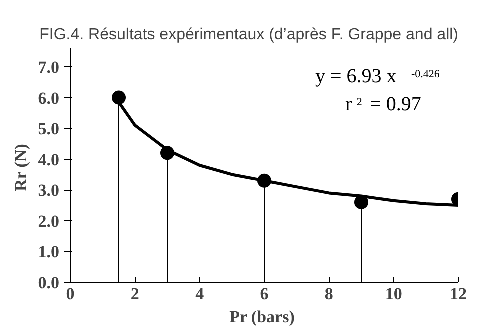 The image size is (500, 334). Describe the element at coordinates (49, 129) in the screenshot. I see `y-tick-label: 5.0` at that location.